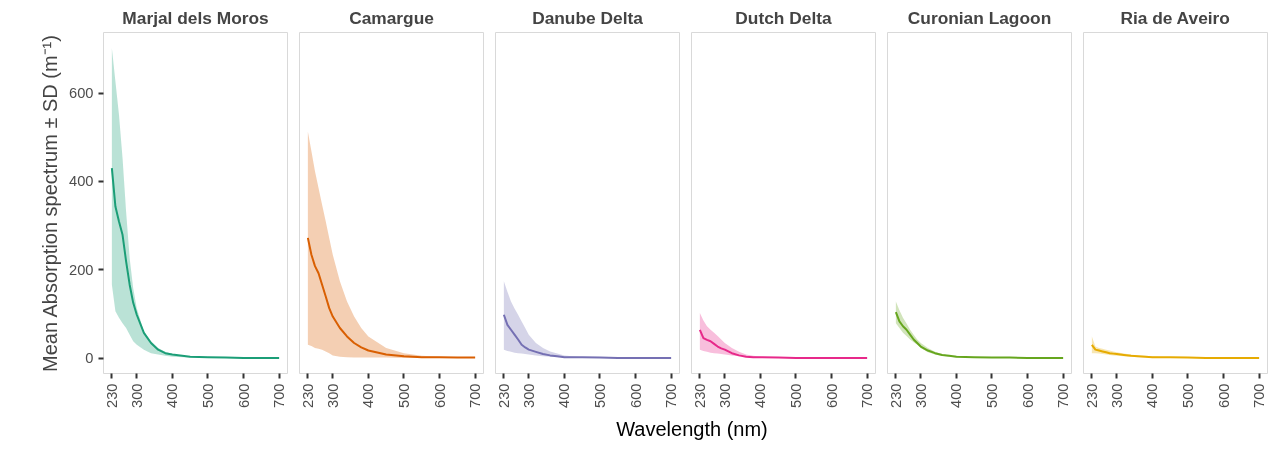  Describe the element at coordinates (588, 17) in the screenshot. I see `chart-title: Danube Delta` at that location.